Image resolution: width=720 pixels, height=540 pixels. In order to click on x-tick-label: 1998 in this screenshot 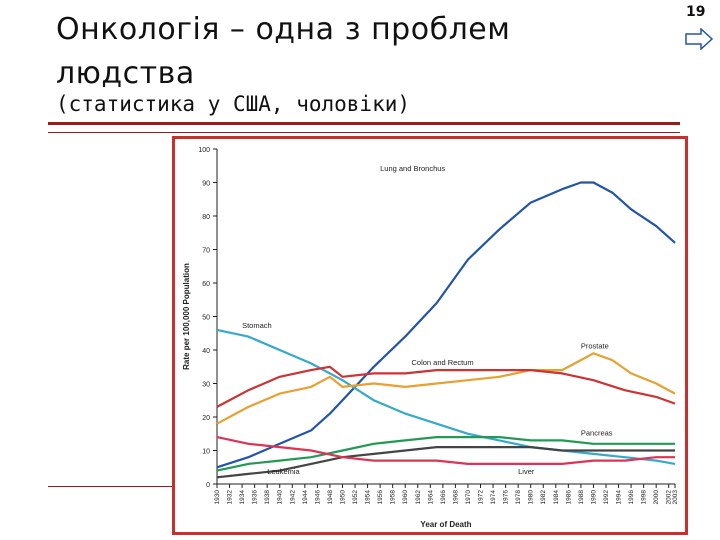, I will do `click(644, 497)`.